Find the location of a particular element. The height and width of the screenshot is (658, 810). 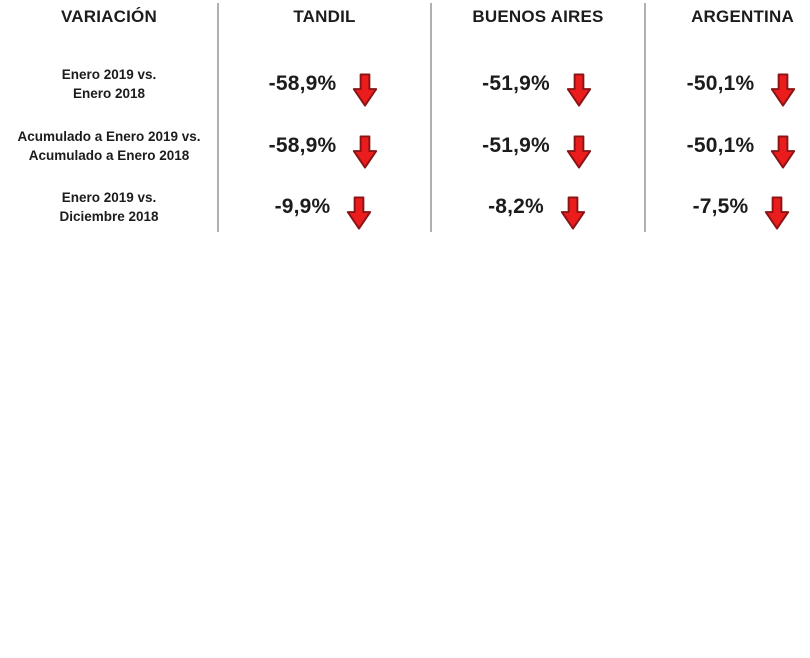

value-cell: -9,9% is located at coordinates (324, 207).